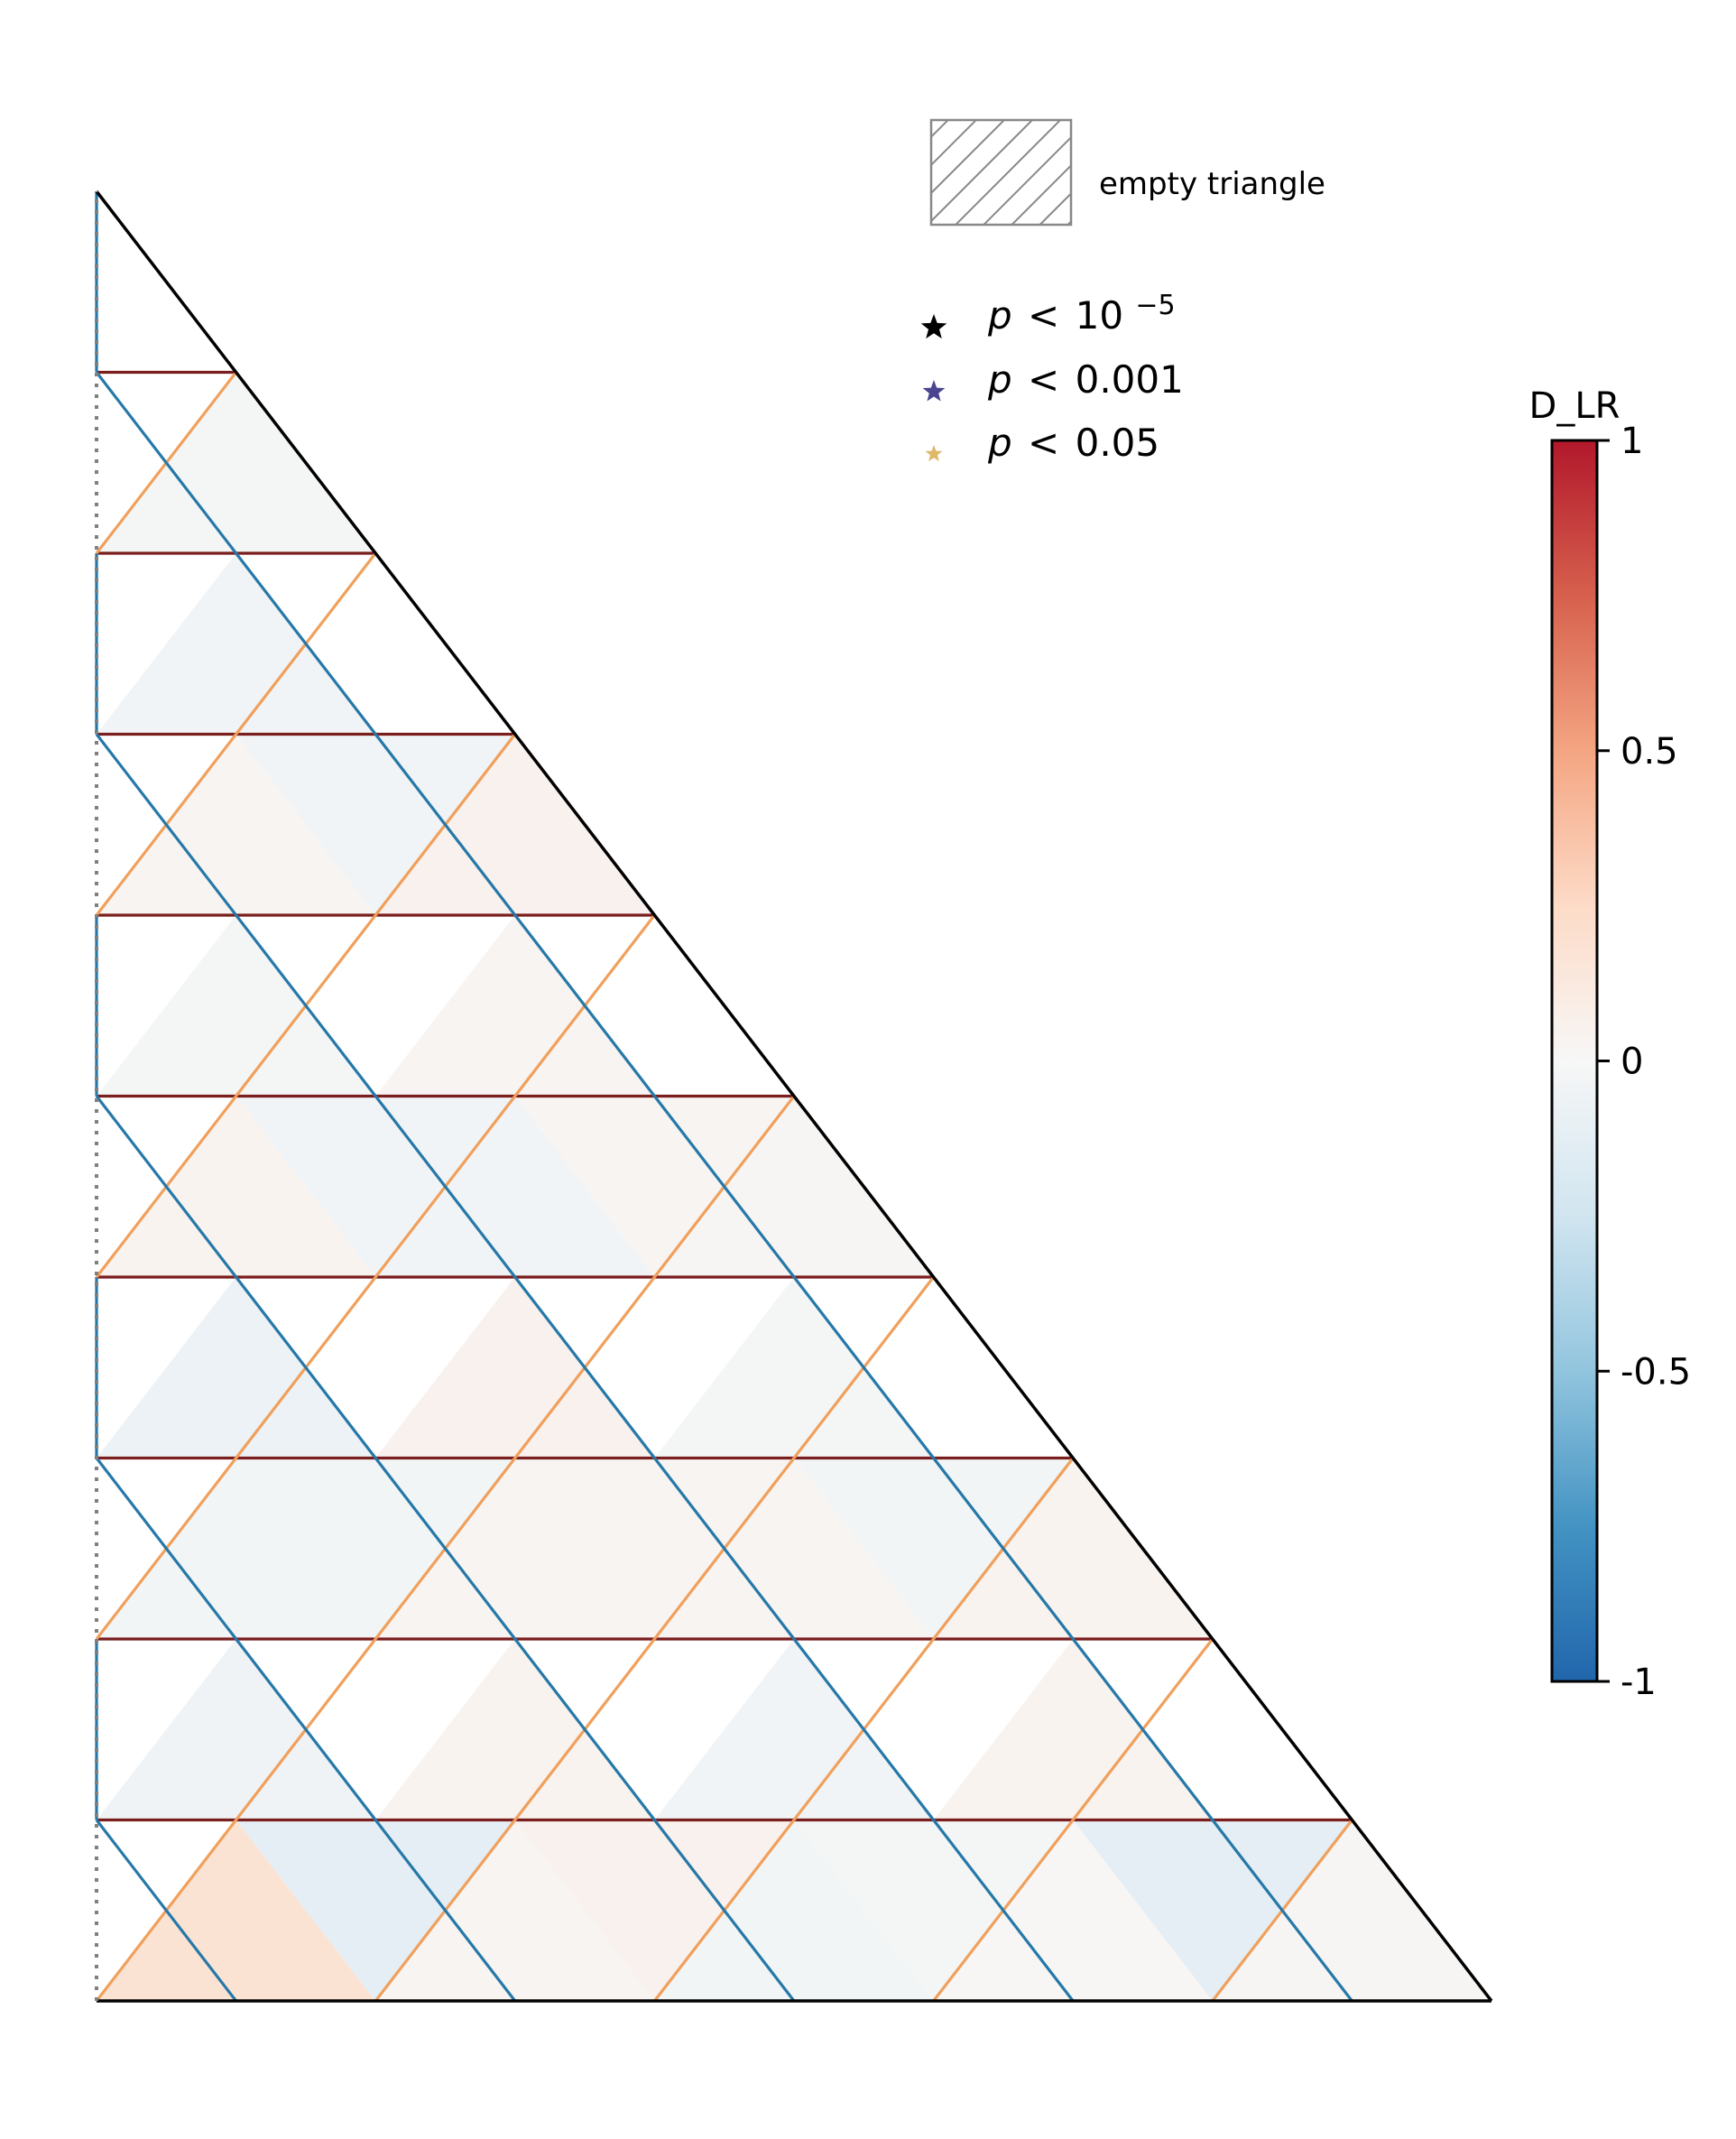 The image size is (1736, 2139). I want to click on sig-label-3: p < 0.05, so click(1073, 443).